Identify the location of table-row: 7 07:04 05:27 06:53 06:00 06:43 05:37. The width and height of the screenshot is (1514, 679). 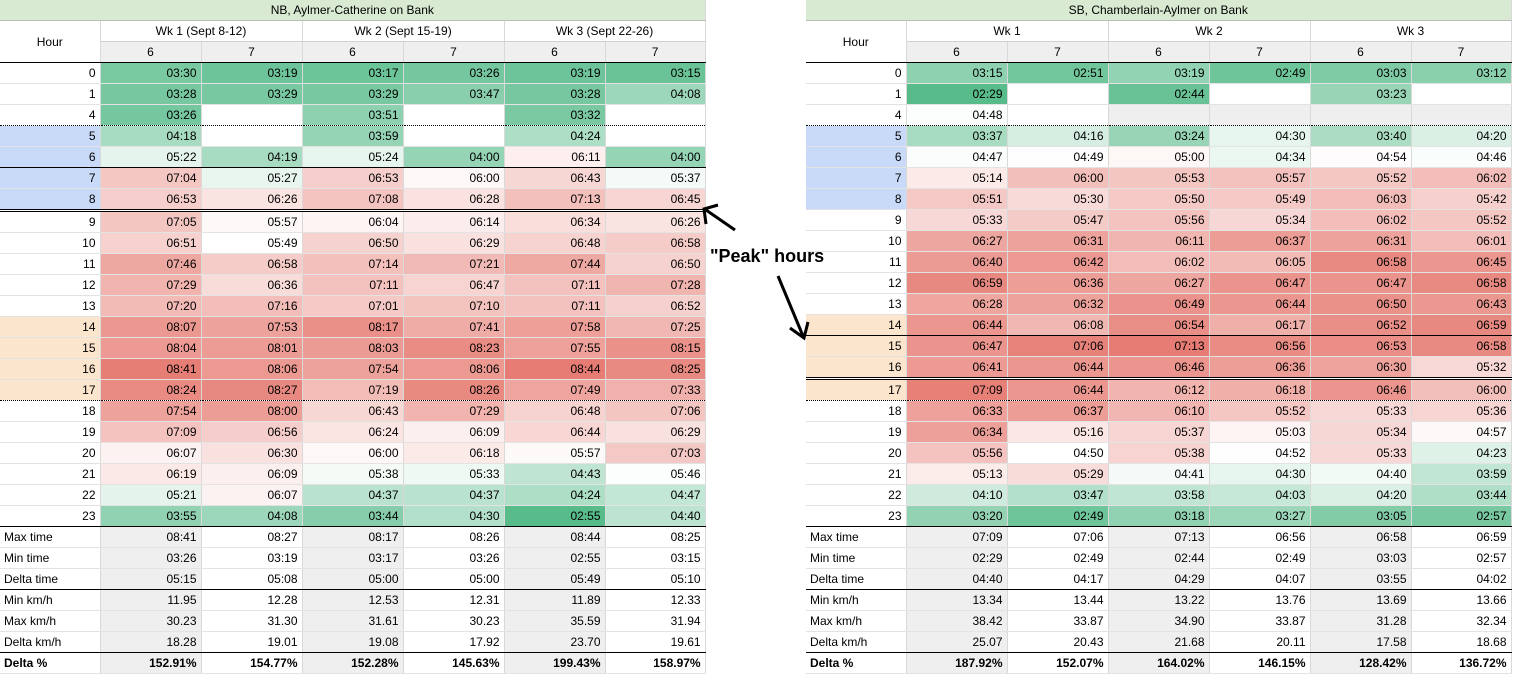
(353, 178).